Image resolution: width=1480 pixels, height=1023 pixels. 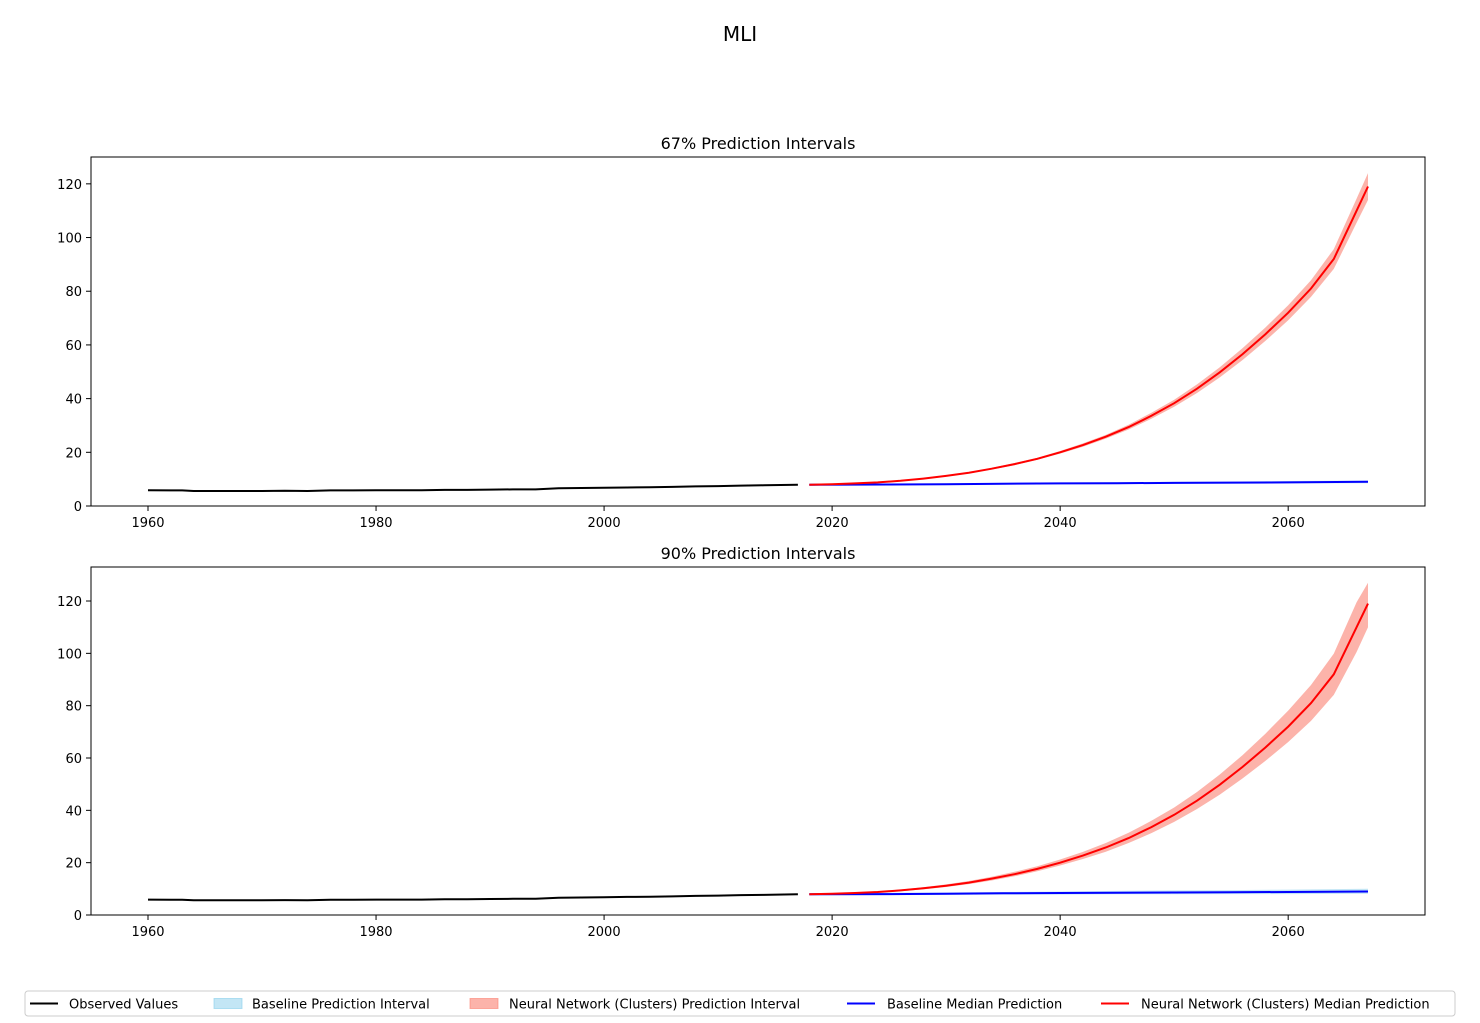 What do you see at coordinates (341, 1005) in the screenshot?
I see `legend-label-baseline_pi: Baseline Prediction Interval` at bounding box center [341, 1005].